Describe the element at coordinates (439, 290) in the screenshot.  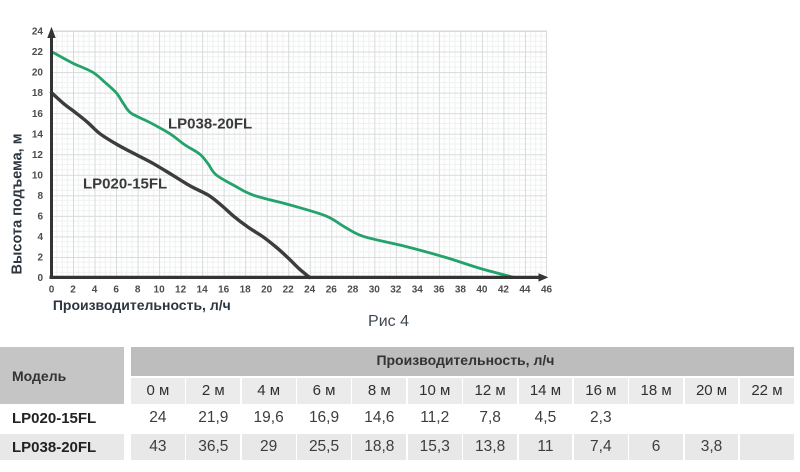
I see `svg-text: 36` at that location.